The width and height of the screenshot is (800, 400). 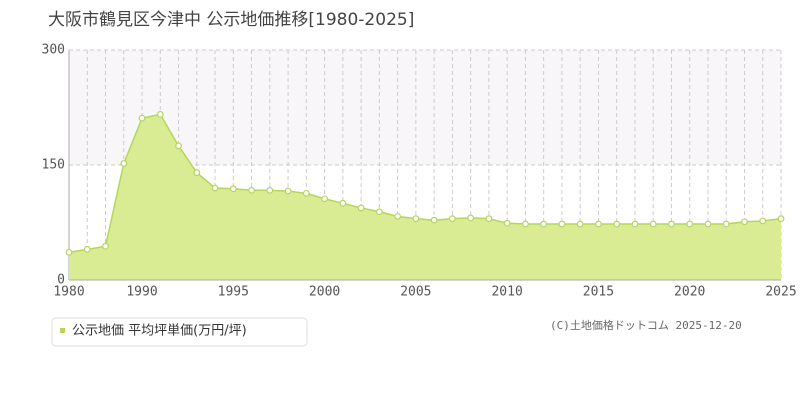 What do you see at coordinates (598, 292) in the screenshot?
I see `x-tick-label: 2015` at bounding box center [598, 292].